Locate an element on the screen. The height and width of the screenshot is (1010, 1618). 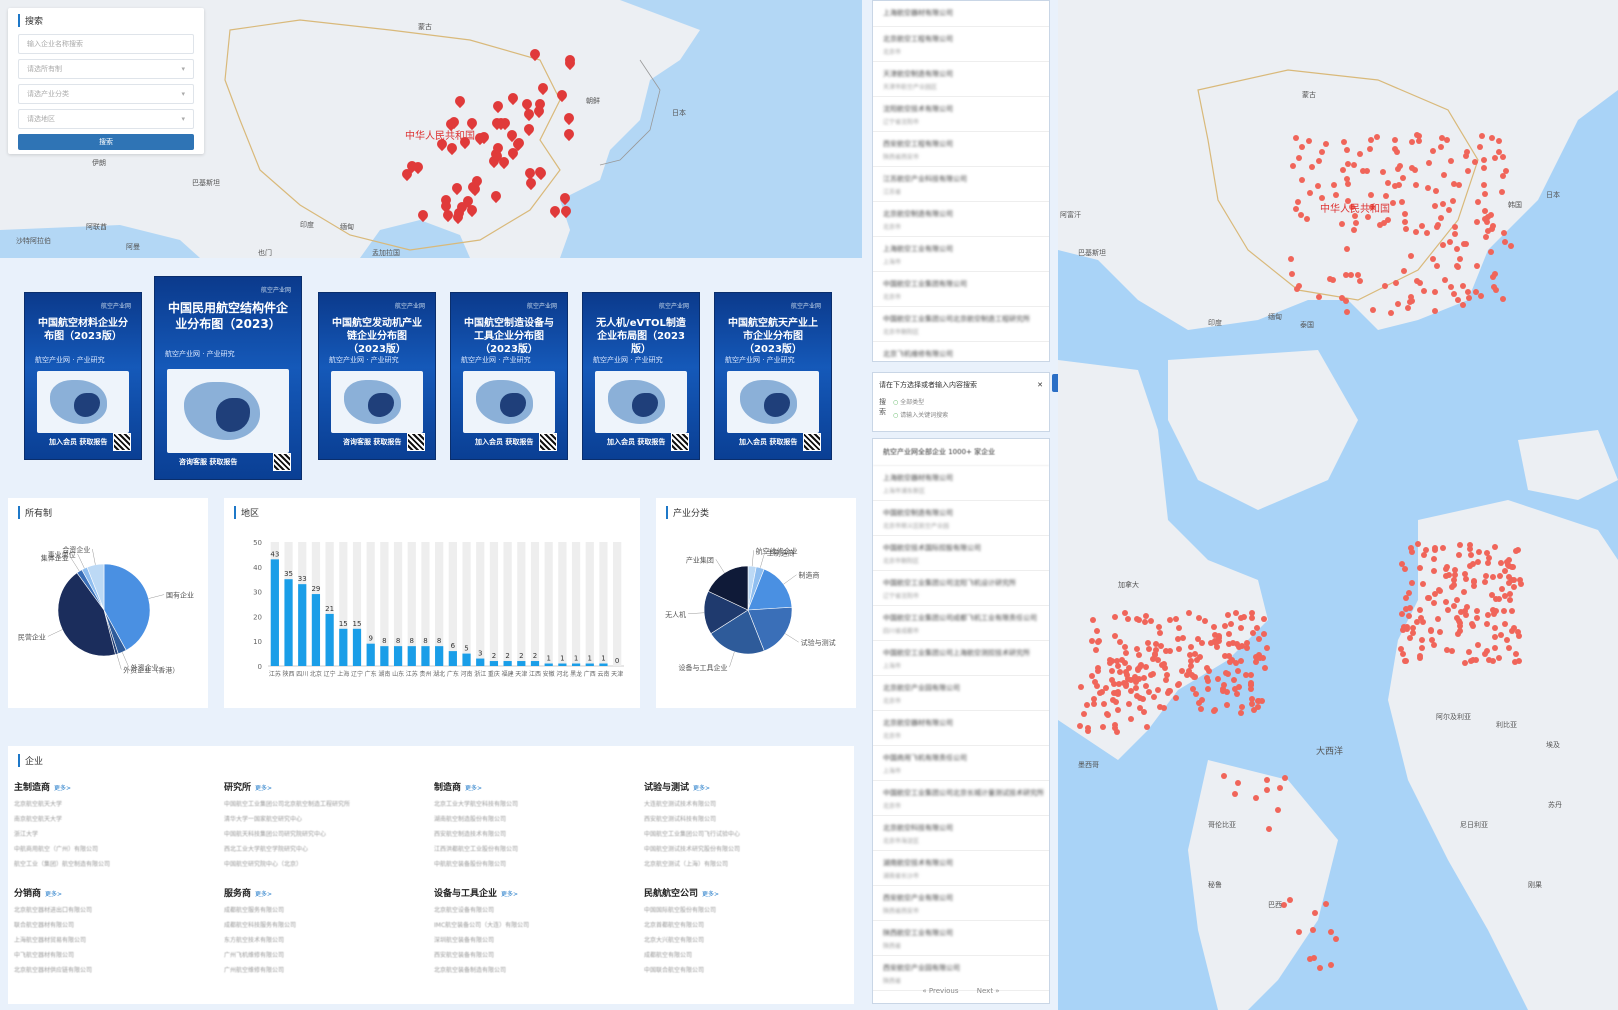
list-item: 天津航空制造有限公司 天津市航空产业园区 is located at coordinates (961, 79).